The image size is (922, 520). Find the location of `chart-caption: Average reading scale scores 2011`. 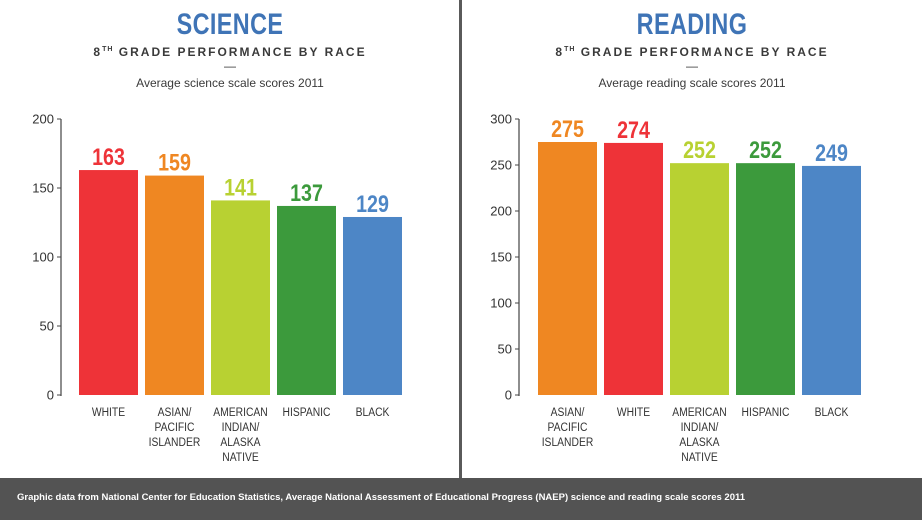

chart-caption: Average reading scale scores 2011 is located at coordinates (692, 83).